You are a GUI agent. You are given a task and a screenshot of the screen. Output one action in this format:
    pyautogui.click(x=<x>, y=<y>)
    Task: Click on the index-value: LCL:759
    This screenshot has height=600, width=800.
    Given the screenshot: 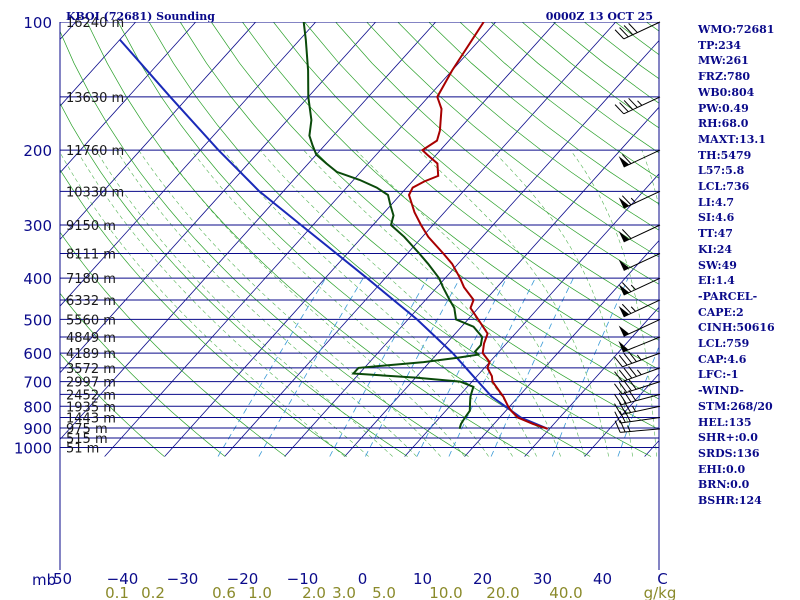 What is the action you would take?
    pyautogui.click(x=724, y=344)
    